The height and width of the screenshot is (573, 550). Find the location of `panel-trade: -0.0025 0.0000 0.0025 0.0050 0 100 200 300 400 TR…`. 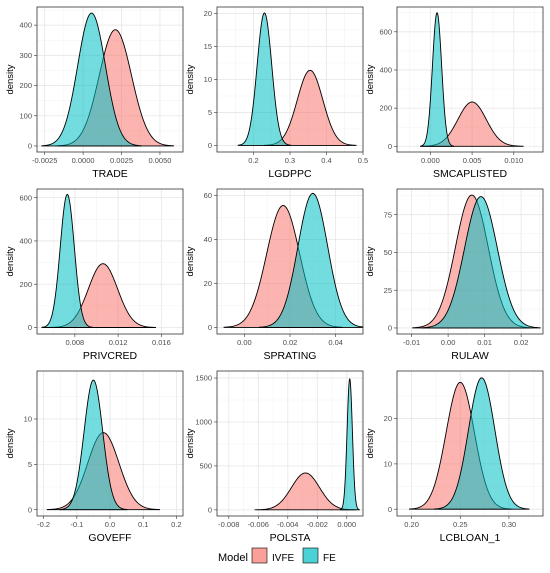

panel-trade: -0.0025 0.0000 0.0025 0.0050 0 100 200 300 400 TR… is located at coordinates (94, 93).